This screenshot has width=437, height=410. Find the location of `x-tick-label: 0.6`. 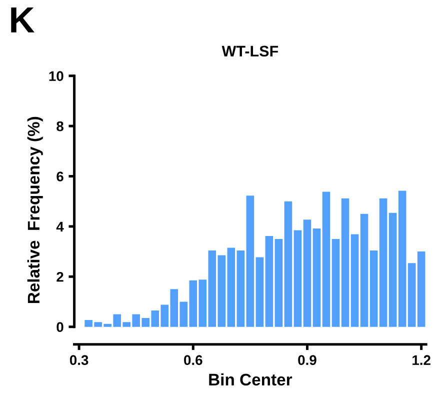

x-tick-label: 0.6 is located at coordinates (193, 360).